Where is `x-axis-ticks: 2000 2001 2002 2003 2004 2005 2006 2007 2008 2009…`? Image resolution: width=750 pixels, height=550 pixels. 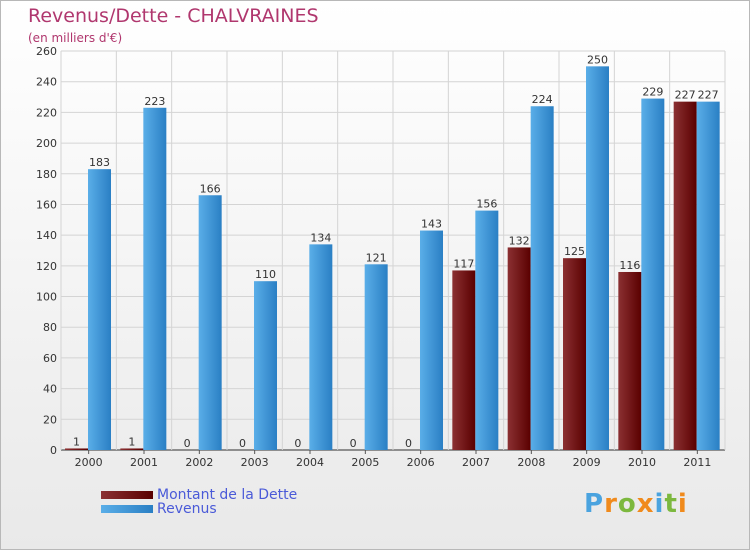
x-axis-ticks: 2000 2001 2002 2003 2004 2005 2006 2007 2008 2009… is located at coordinates (393, 459).